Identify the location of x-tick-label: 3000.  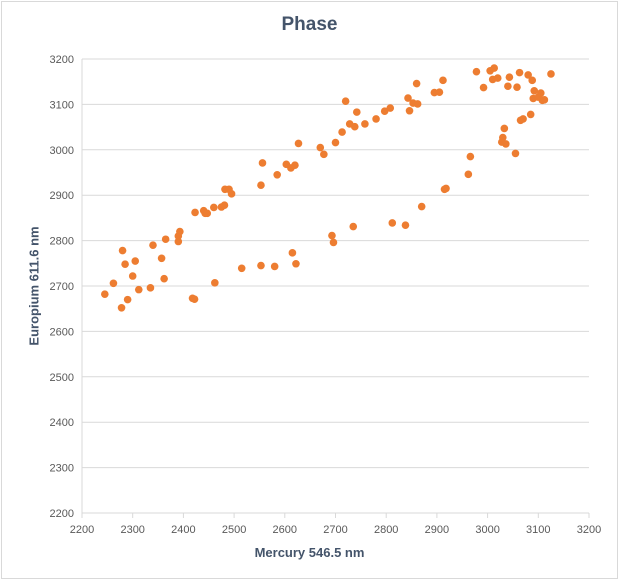
(487, 530).